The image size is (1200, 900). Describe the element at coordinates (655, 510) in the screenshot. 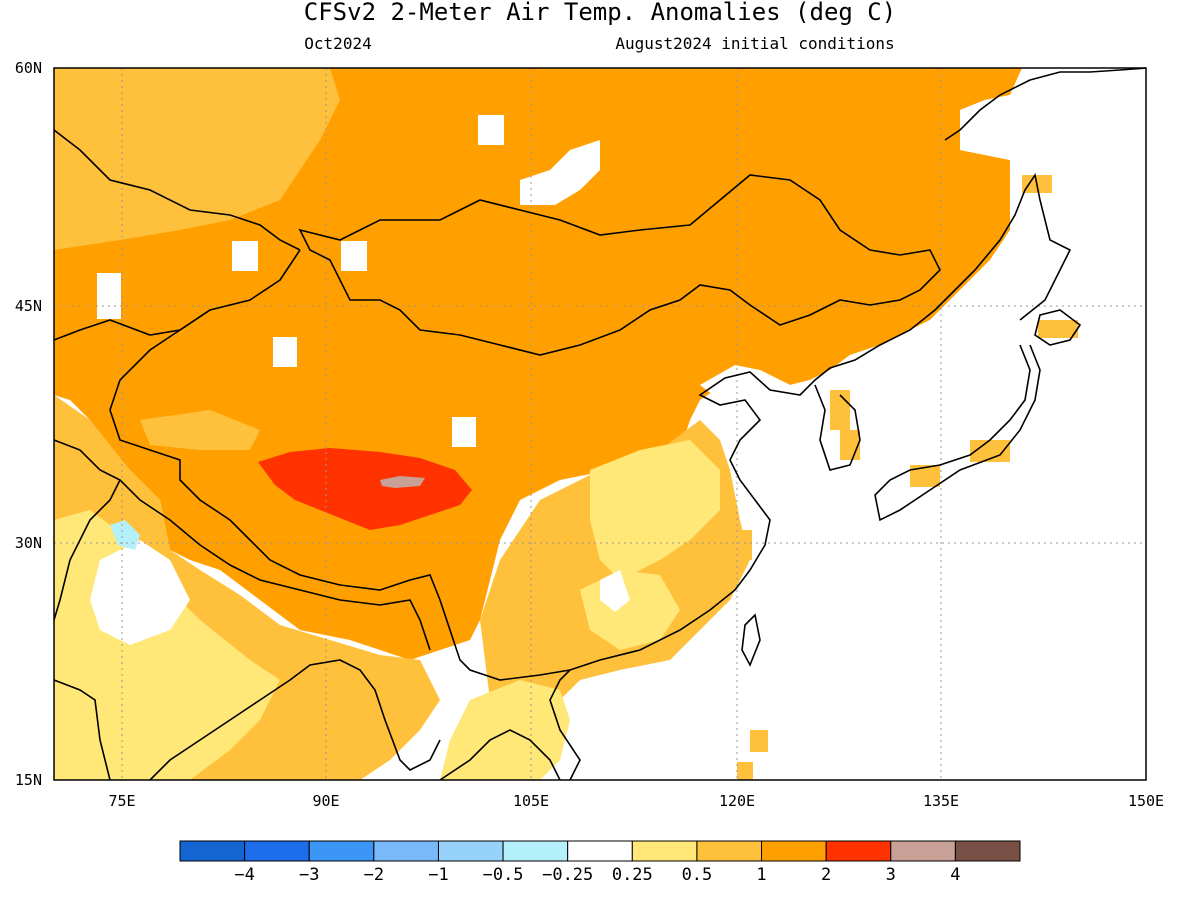

I see `anomaly-region-0.5-1-china` at that location.